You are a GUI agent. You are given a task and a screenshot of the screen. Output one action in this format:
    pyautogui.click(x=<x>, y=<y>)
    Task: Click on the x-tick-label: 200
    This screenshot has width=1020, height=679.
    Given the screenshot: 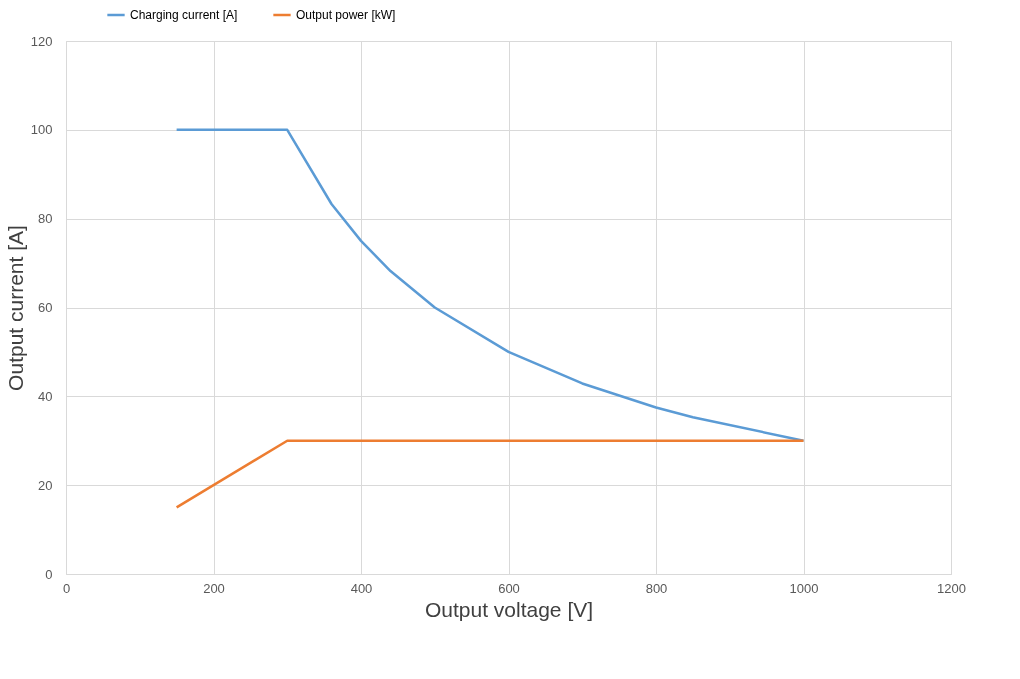 What is the action you would take?
    pyautogui.click(x=214, y=588)
    